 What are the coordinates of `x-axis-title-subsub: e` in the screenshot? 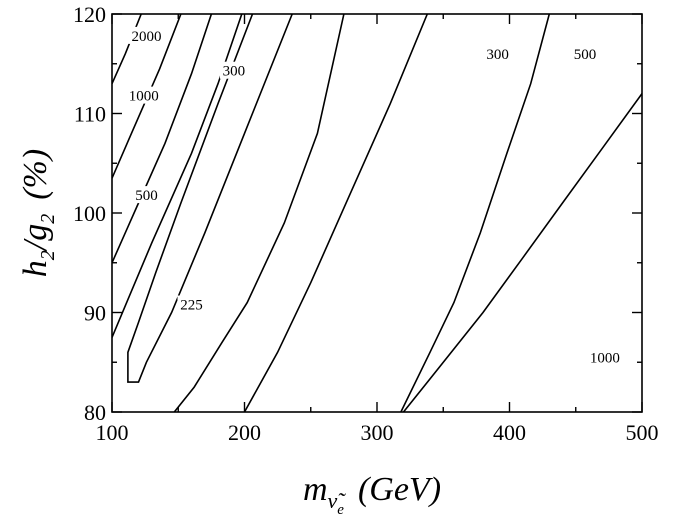 It's located at (340, 508).